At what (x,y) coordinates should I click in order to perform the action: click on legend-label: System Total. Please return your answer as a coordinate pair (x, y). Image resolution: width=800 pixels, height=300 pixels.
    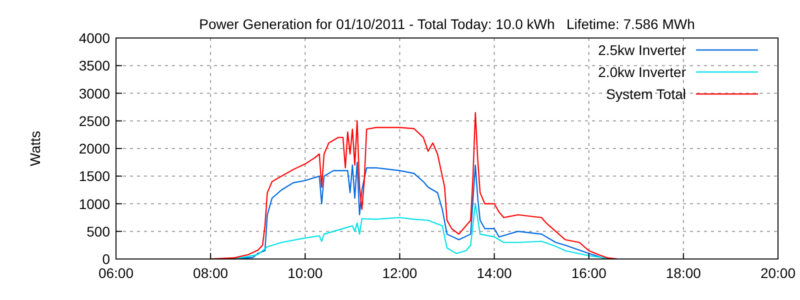
    Looking at the image, I should click on (646, 94).